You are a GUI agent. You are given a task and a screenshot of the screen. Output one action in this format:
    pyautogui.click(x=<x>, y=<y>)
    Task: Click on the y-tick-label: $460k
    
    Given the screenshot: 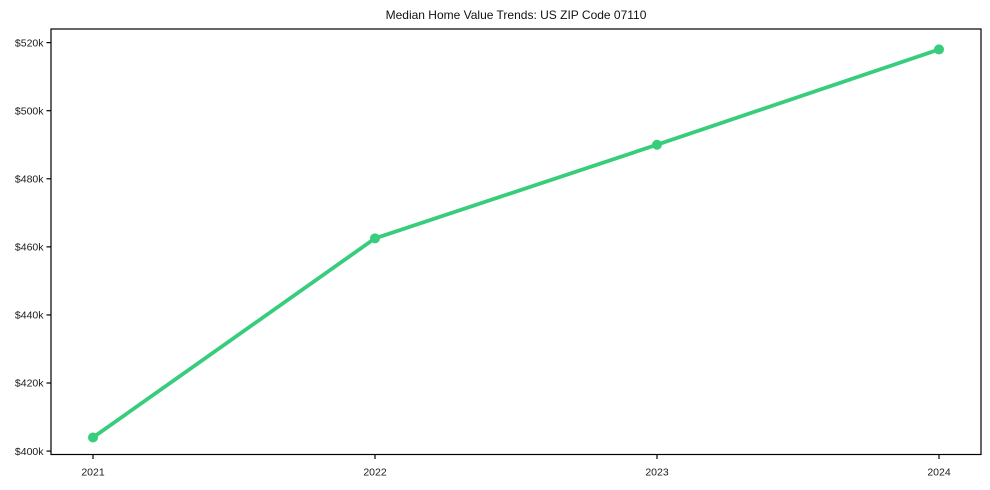 What is the action you would take?
    pyautogui.click(x=29, y=248)
    